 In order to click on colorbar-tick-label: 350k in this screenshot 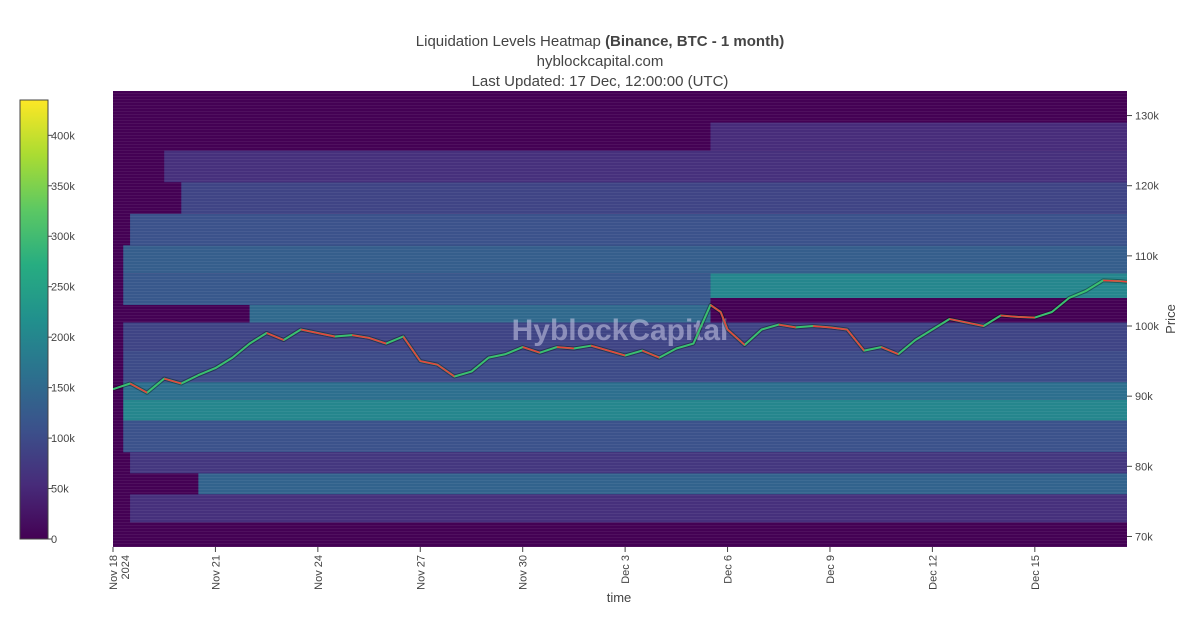, I will do `click(63, 187)`.